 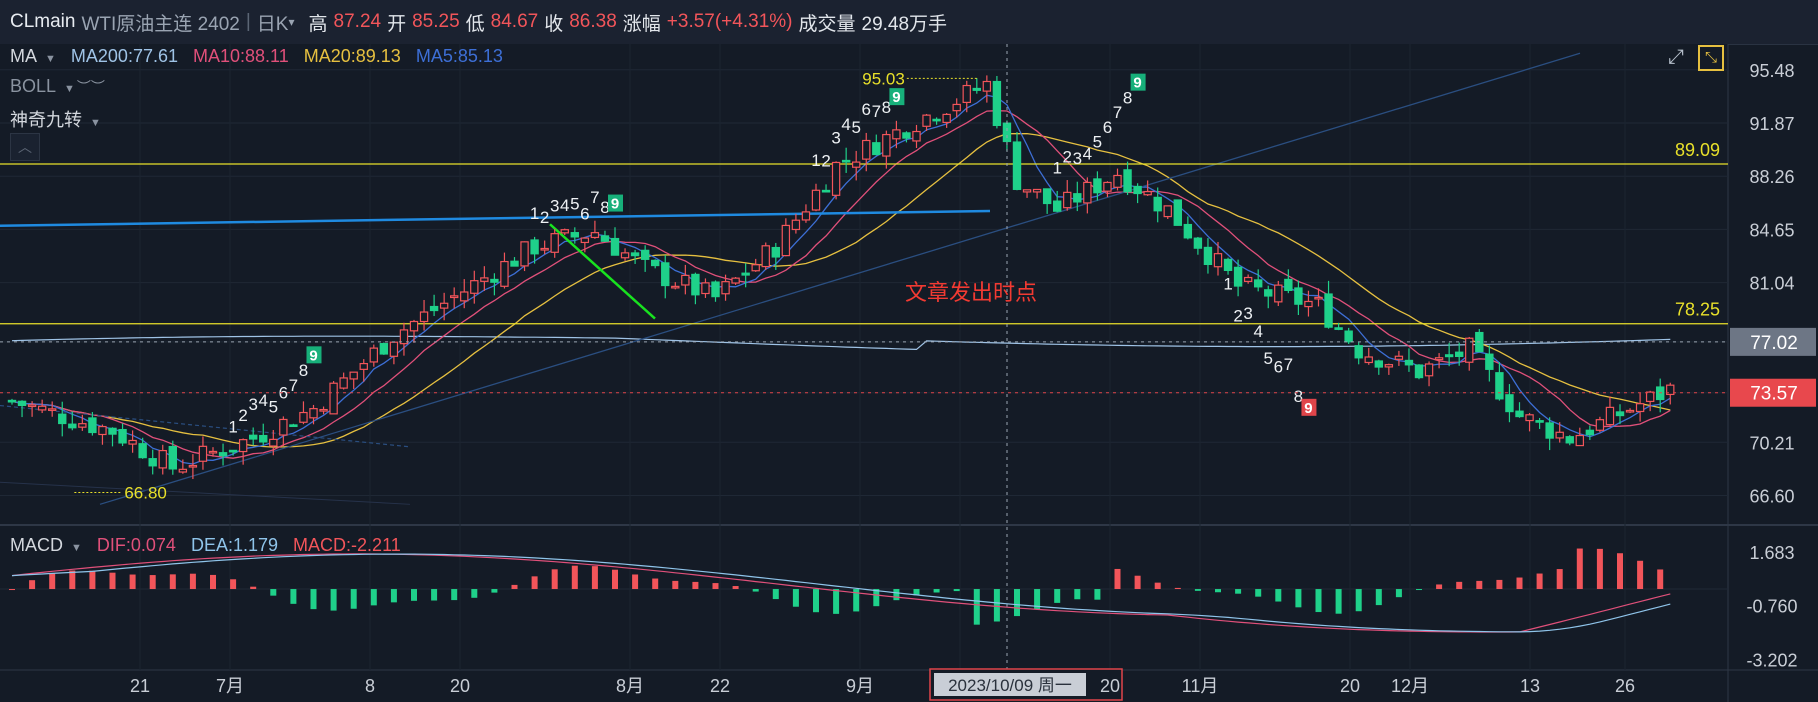 What do you see at coordinates (25, 147) in the screenshot?
I see `collapse-icon: ︿` at bounding box center [25, 147].